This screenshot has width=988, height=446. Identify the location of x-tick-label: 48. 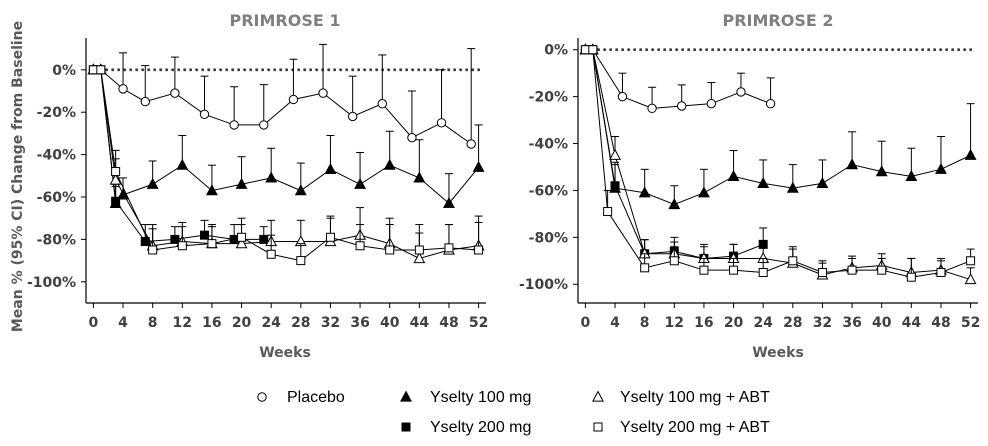
(448, 323).